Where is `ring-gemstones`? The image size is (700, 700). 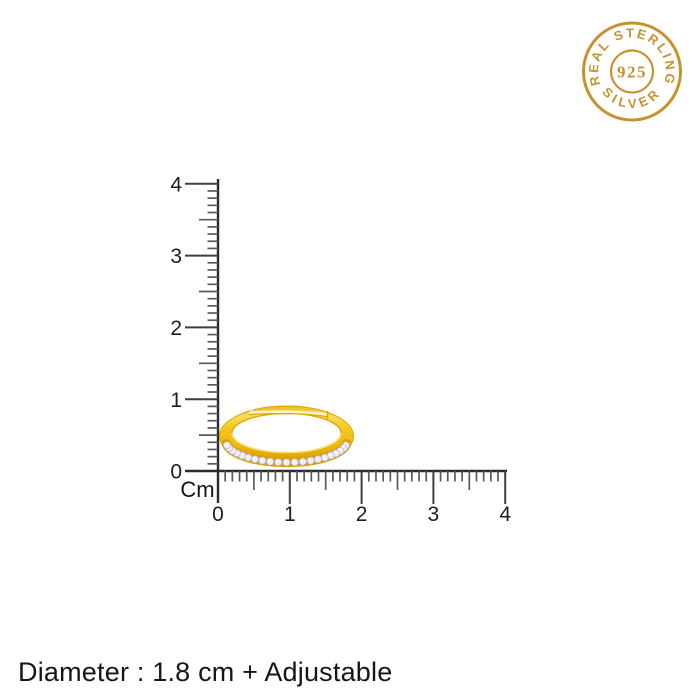 ring-gemstones is located at coordinates (286, 454).